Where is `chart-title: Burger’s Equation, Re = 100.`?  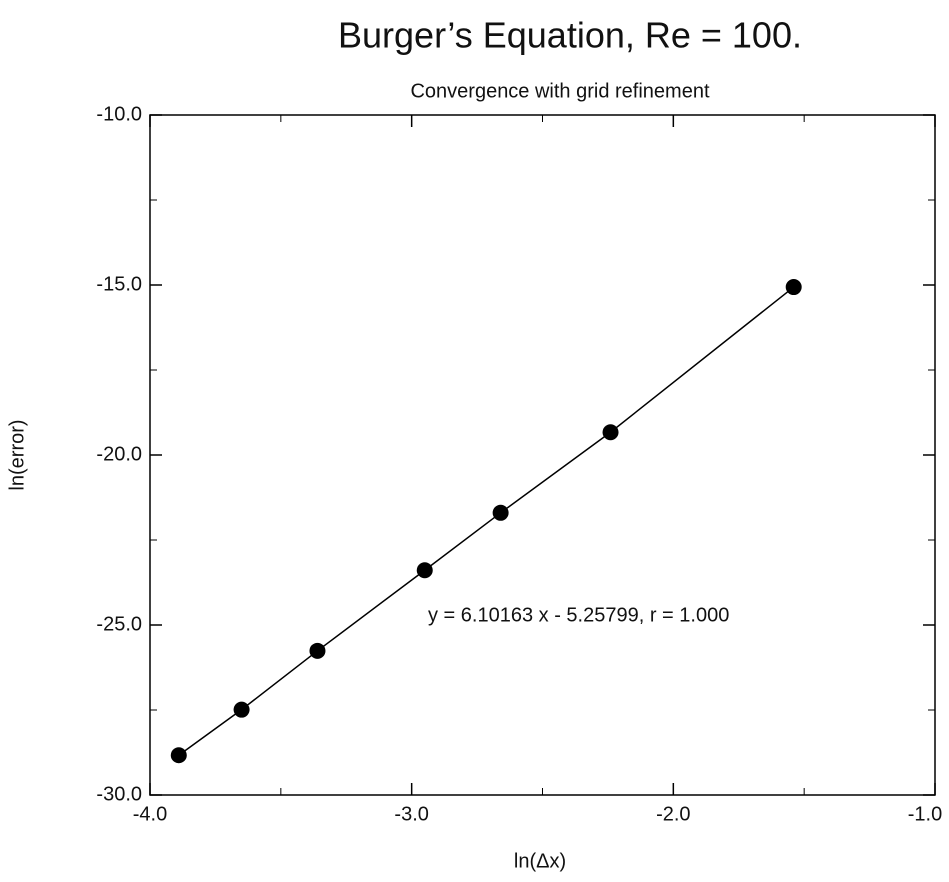 chart-title: Burger’s Equation, Re = 100. is located at coordinates (570, 35).